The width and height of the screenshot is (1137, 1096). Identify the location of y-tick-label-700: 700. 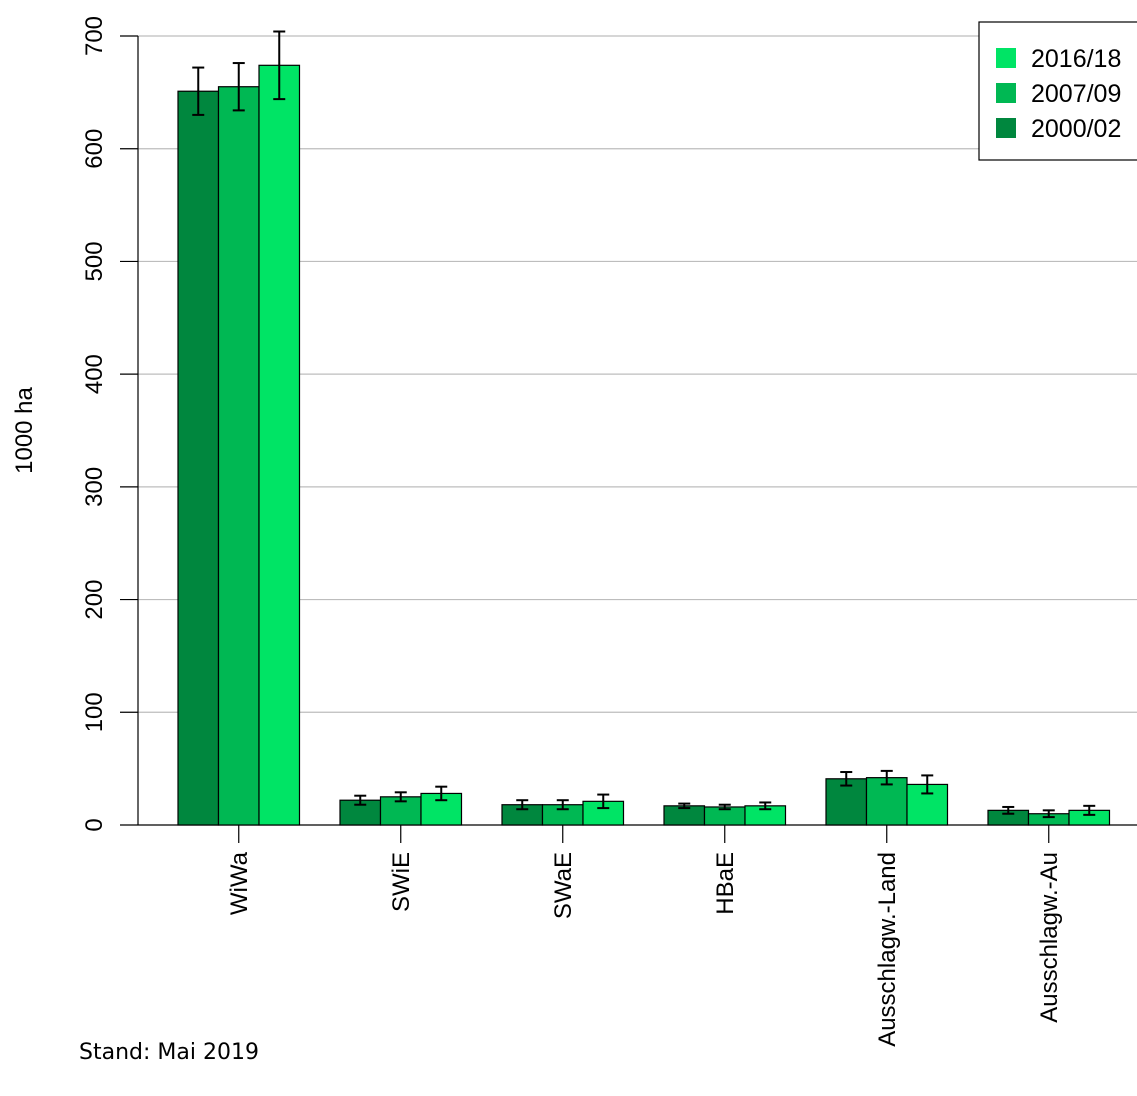
(94, 36).